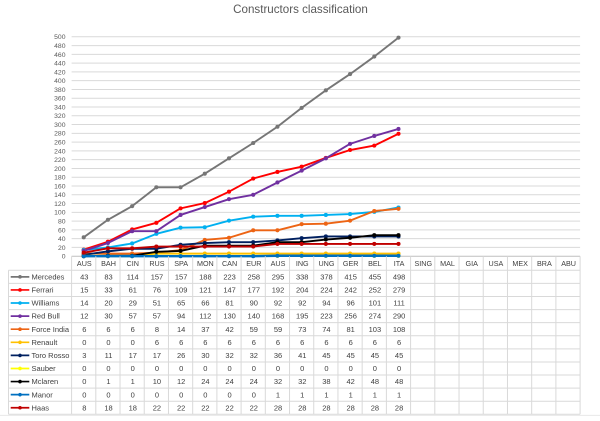  Describe the element at coordinates (60, 178) in the screenshot. I see `svg-text: 180` at that location.